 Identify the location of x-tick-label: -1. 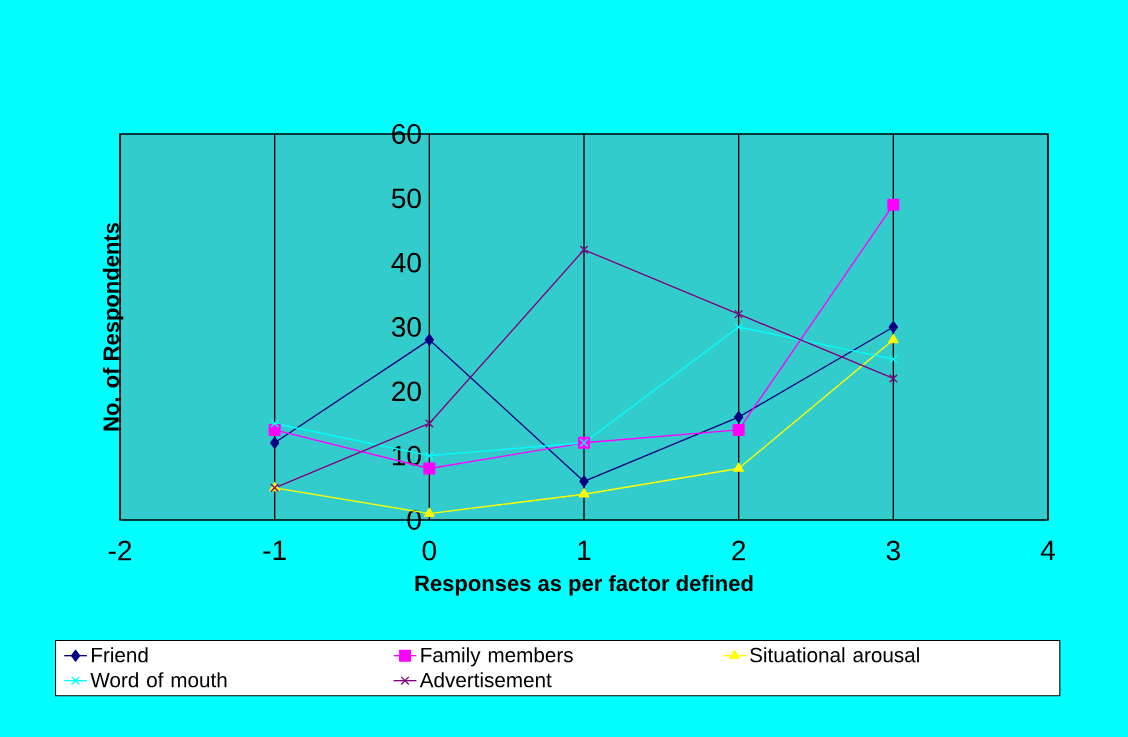
(274, 550).